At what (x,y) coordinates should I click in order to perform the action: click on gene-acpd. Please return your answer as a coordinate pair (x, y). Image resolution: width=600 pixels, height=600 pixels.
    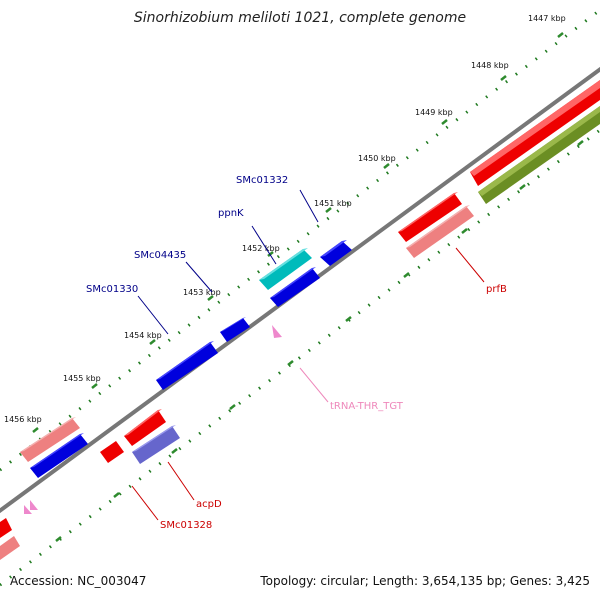
    Looking at the image, I should click on (145, 428).